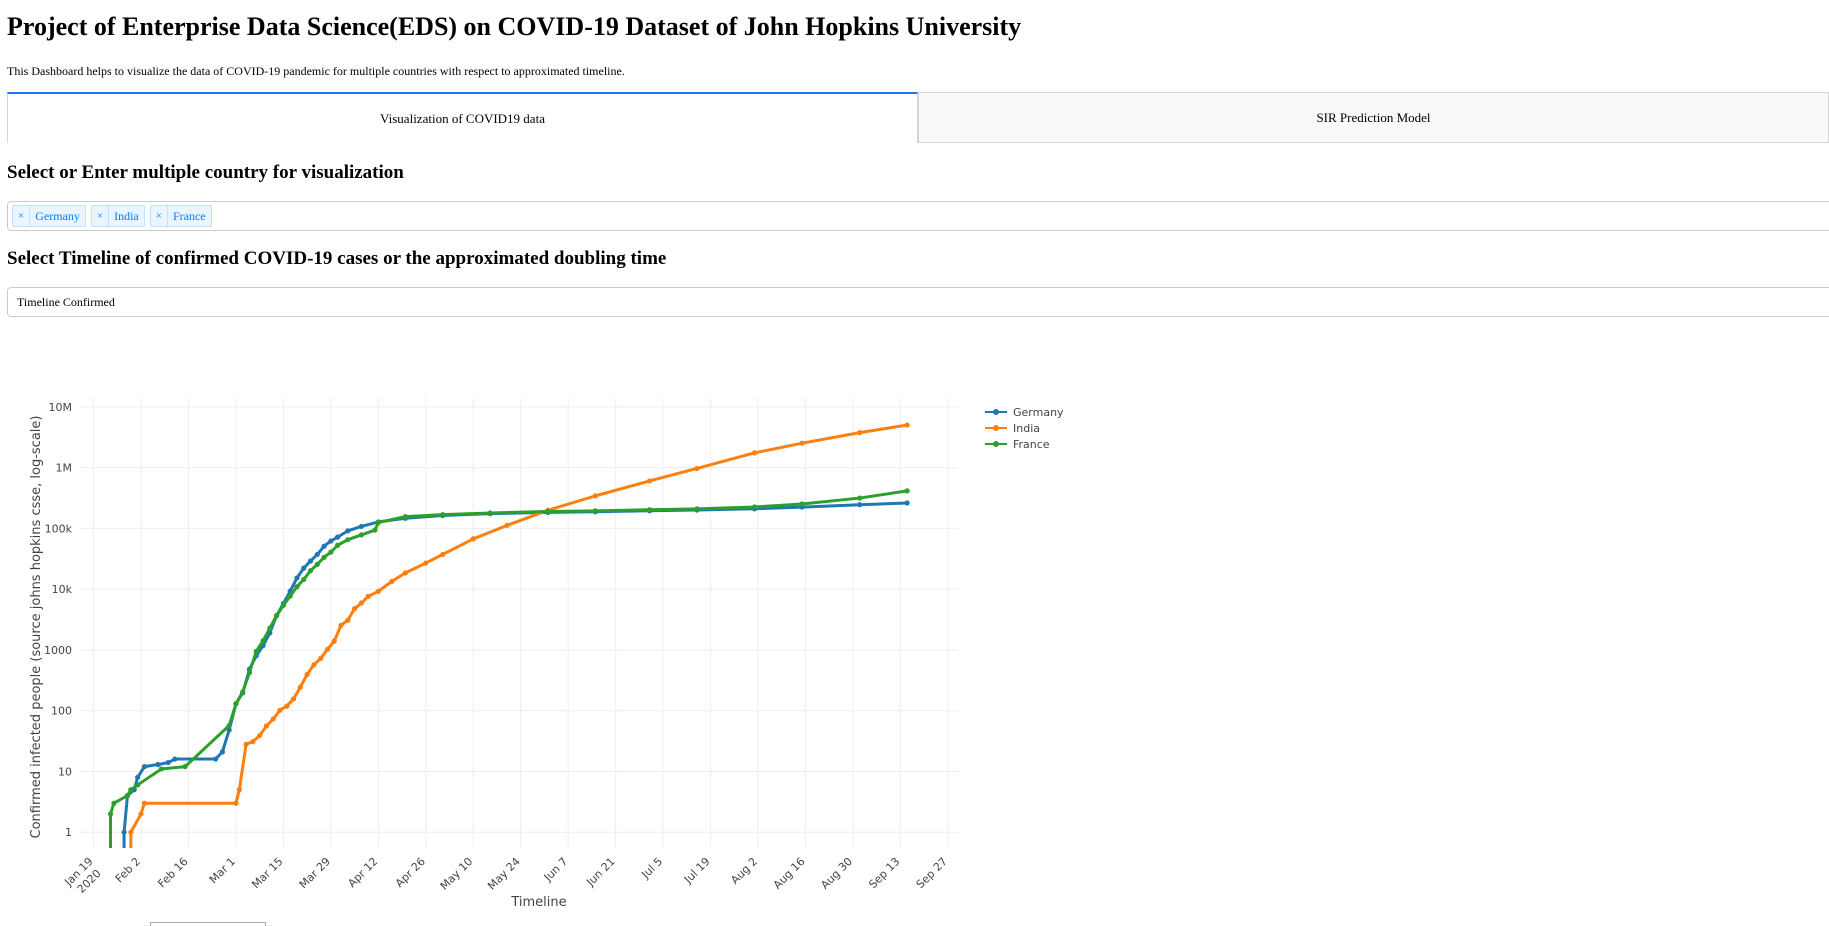 The width and height of the screenshot is (1829, 926). Describe the element at coordinates (555, 869) in the screenshot. I see `x-tick-label: Jun 7` at that location.